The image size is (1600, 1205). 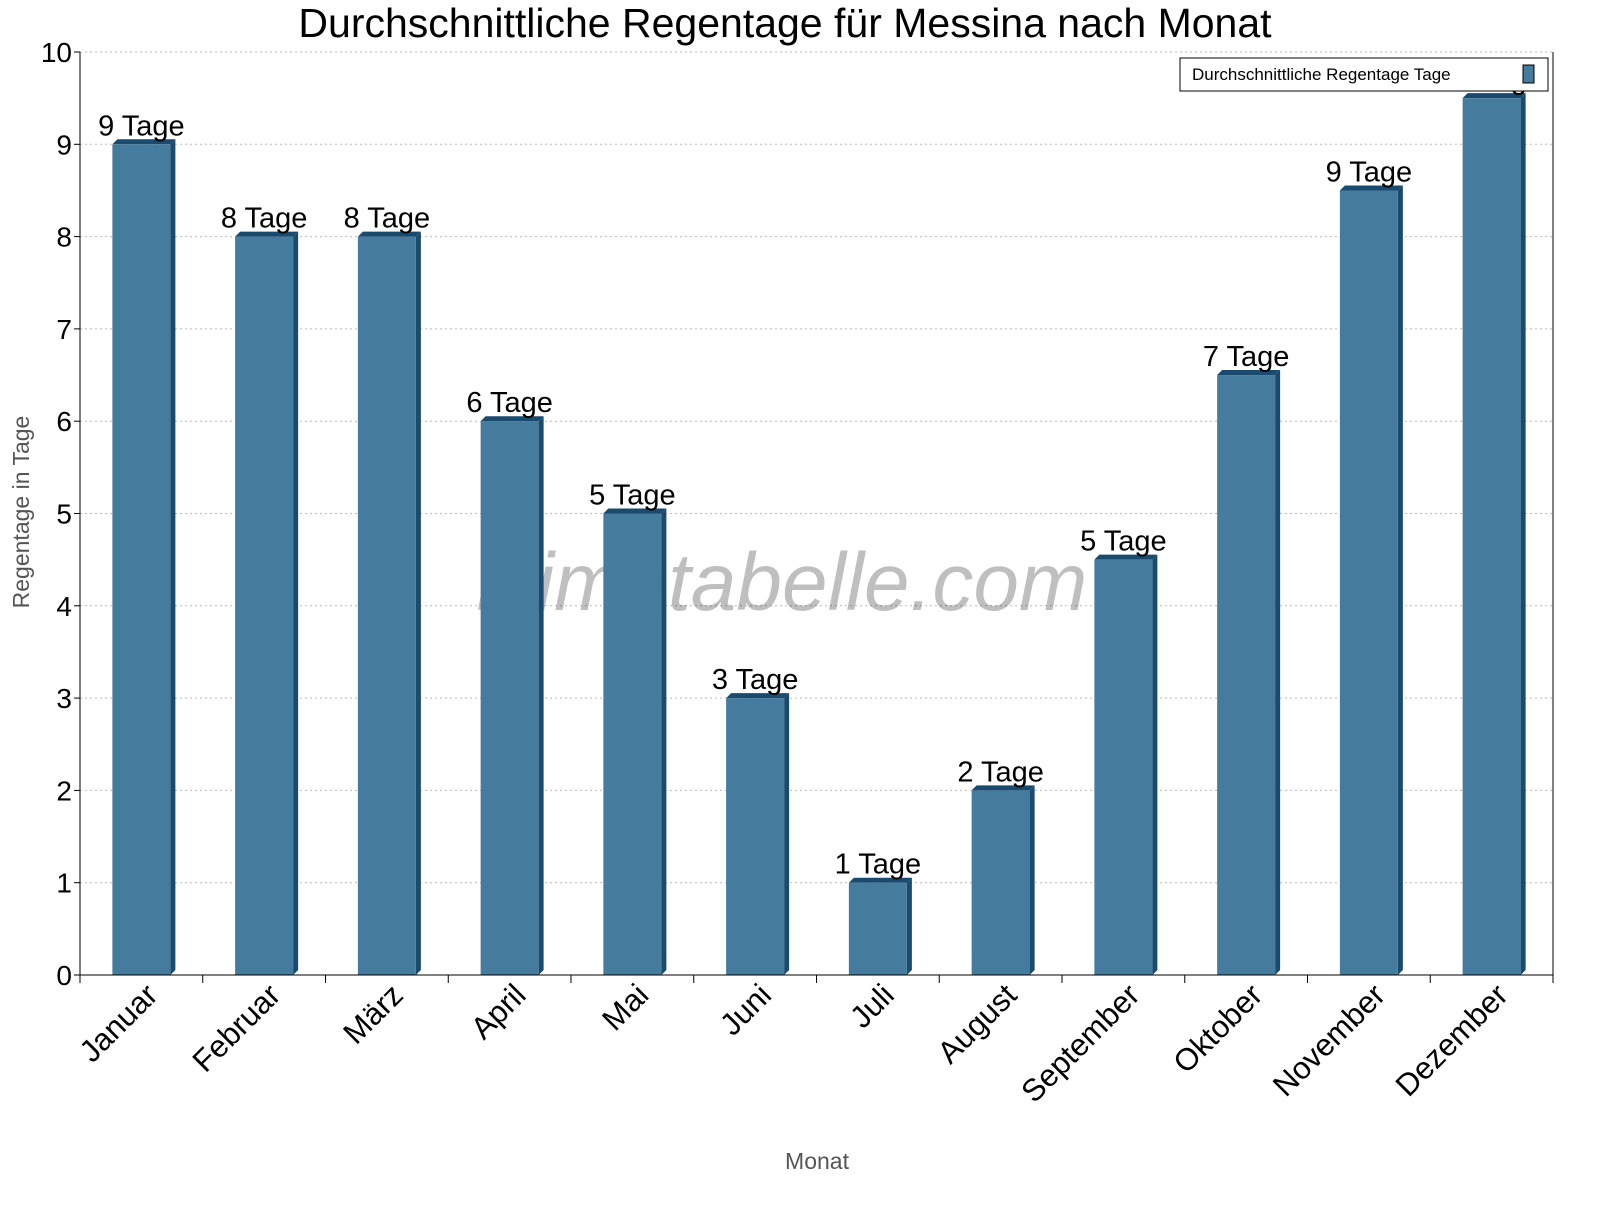 What do you see at coordinates (64, 144) in the screenshot?
I see `y-tick-label: 9` at bounding box center [64, 144].